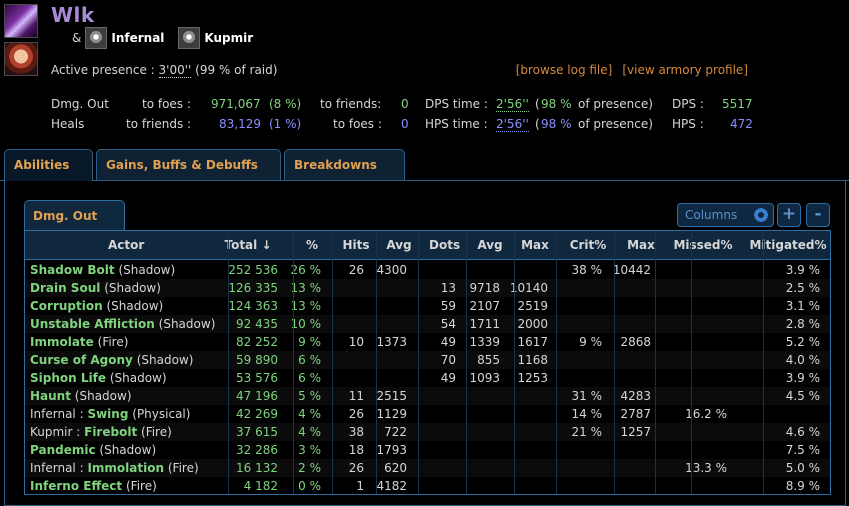 The height and width of the screenshot is (506, 849). Describe the element at coordinates (399, 245) in the screenshot. I see `column-header-avg: Avg` at that location.